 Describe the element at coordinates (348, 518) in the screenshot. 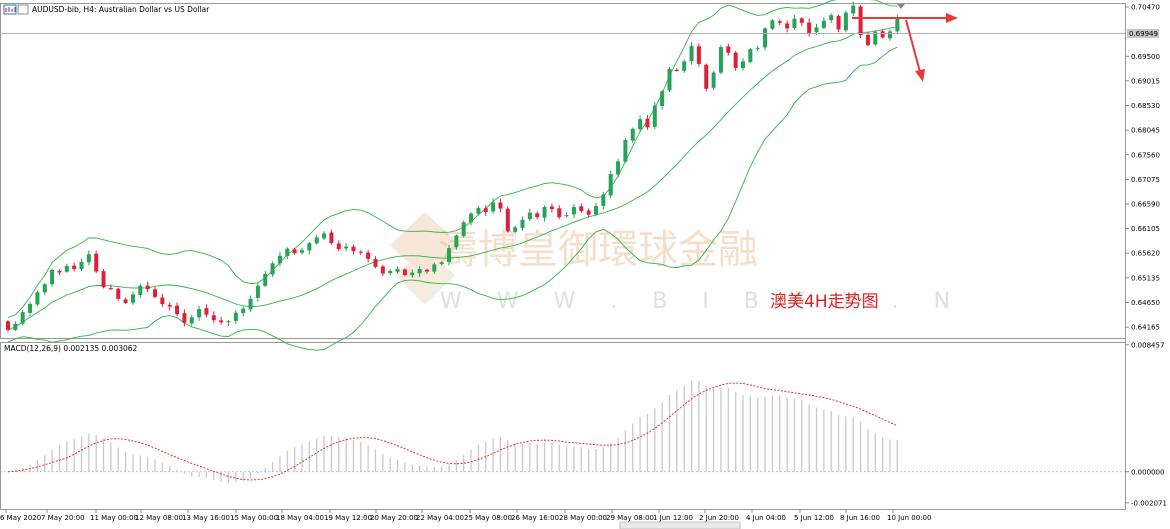

I see `time-tick-label: 19 May 12:00` at that location.